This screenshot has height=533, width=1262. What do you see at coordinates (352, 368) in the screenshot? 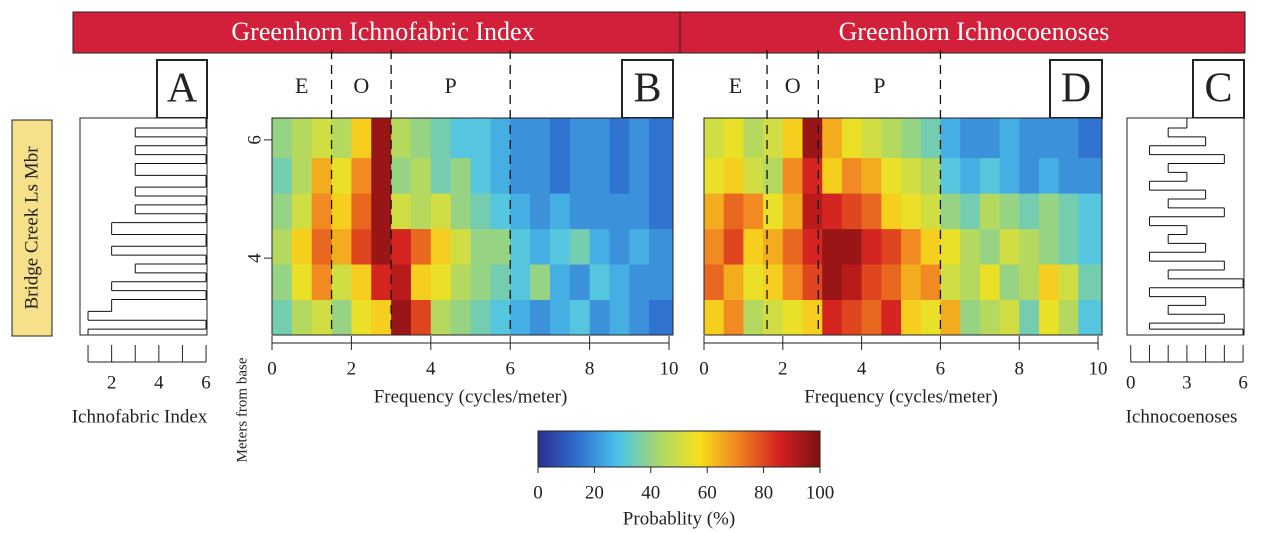
I see `x-tick-label: 2` at bounding box center [352, 368].